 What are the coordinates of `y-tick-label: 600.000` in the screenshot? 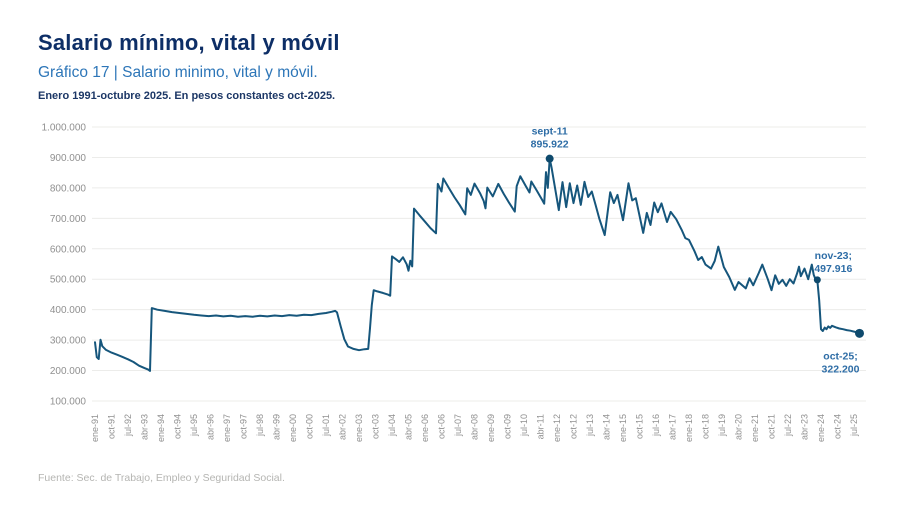 It's located at (68, 249).